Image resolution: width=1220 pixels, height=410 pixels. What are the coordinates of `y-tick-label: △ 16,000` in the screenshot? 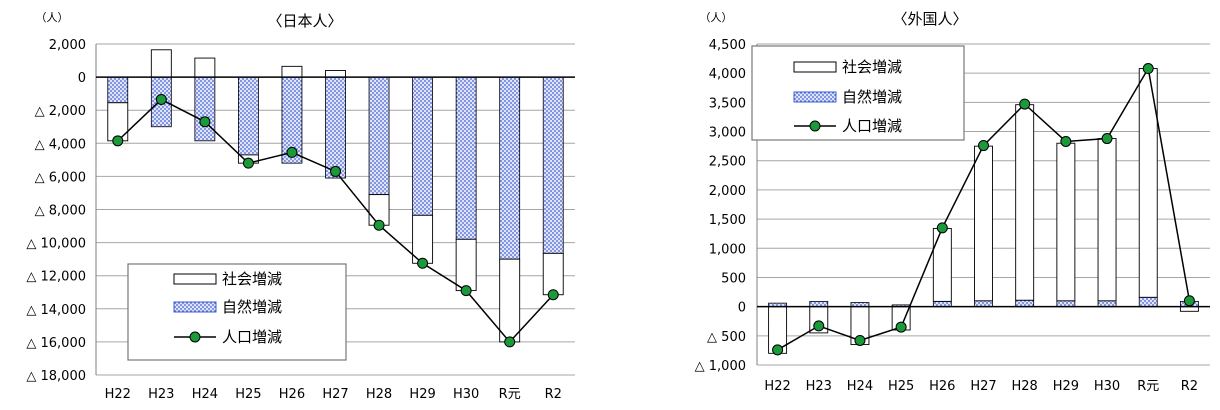 It's located at (56, 343).